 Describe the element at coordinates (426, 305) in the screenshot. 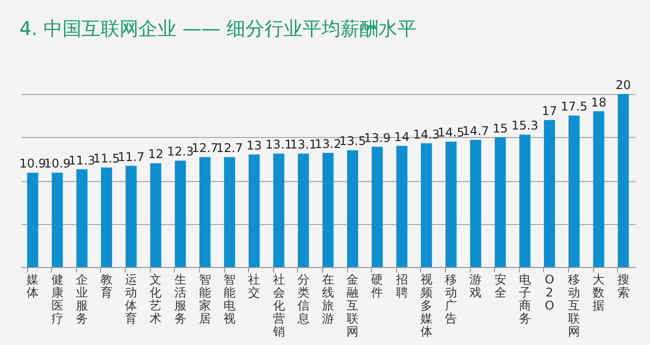

I see `x-tick-label: 视频多媒体` at that location.